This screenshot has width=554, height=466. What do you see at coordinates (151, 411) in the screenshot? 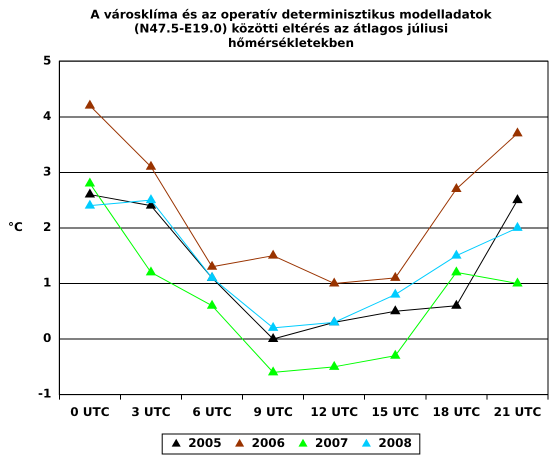
I see `x-tick-label: 3 UTC` at bounding box center [151, 411].